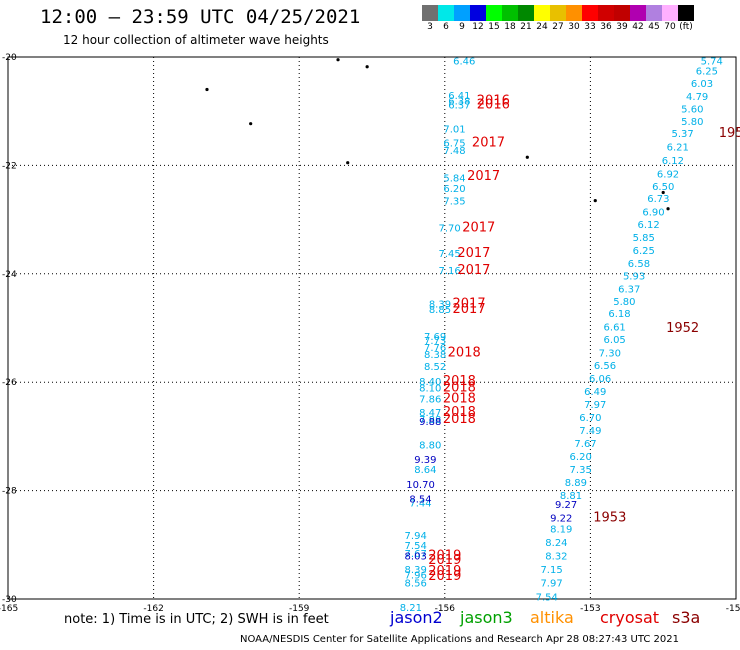 The width and height of the screenshot is (740, 650). Describe the element at coordinates (420, 500) in the screenshot. I see `wave-height-label: 8.54` at that location.